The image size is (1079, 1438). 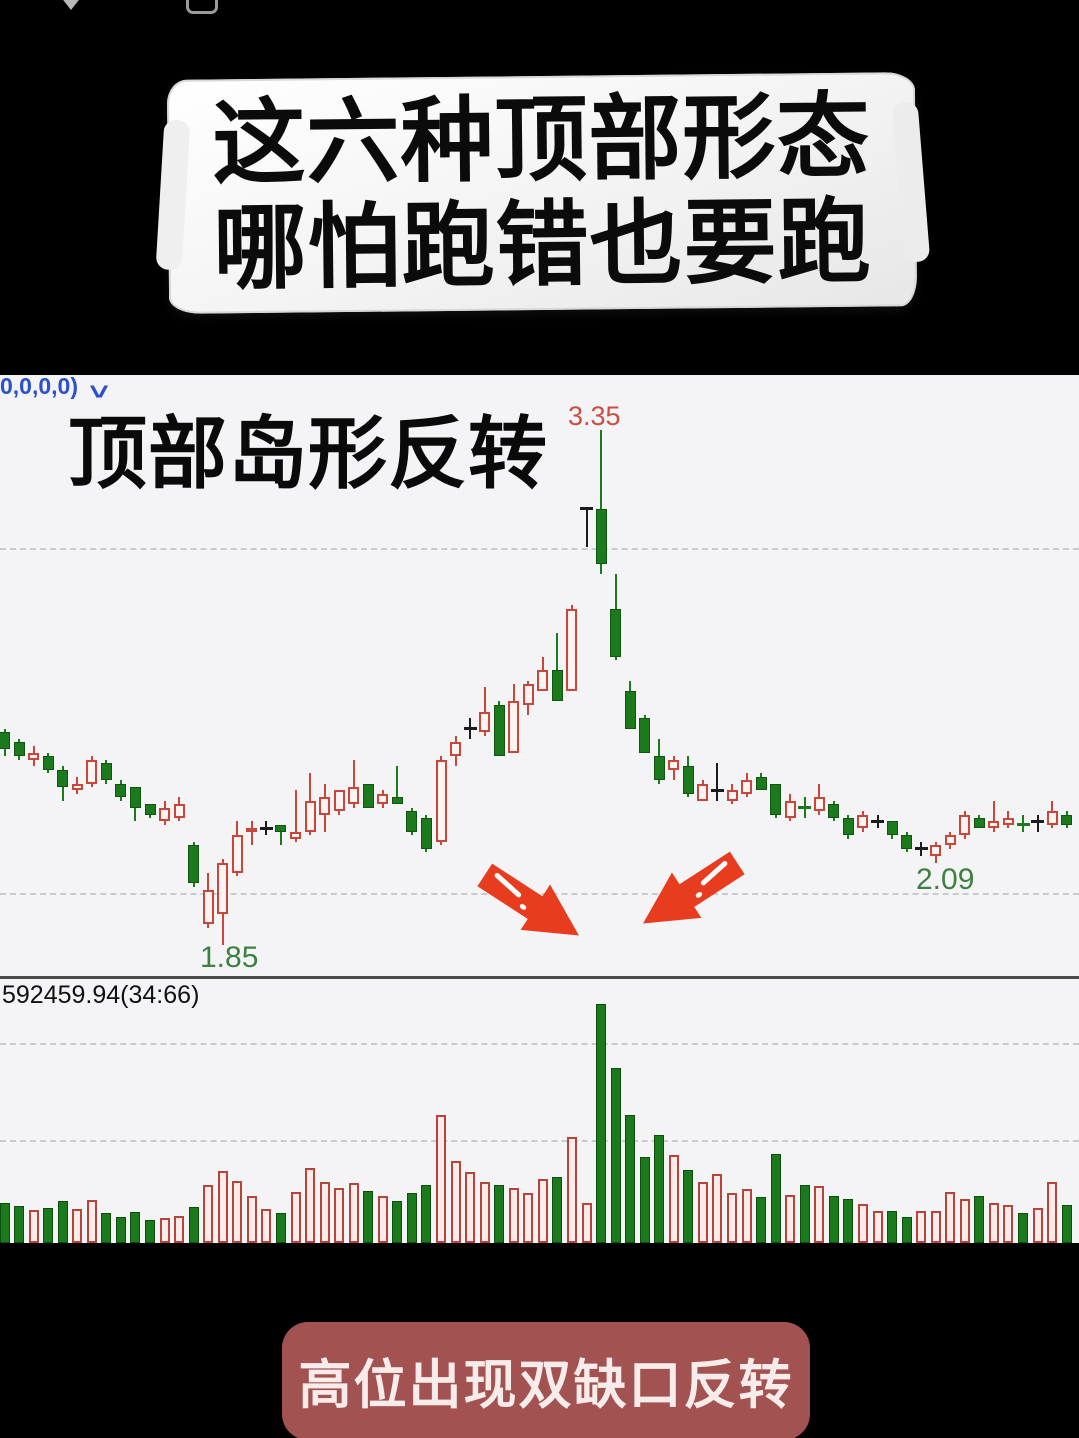 I want to click on cutoff-frame-icon, so click(x=202, y=7).